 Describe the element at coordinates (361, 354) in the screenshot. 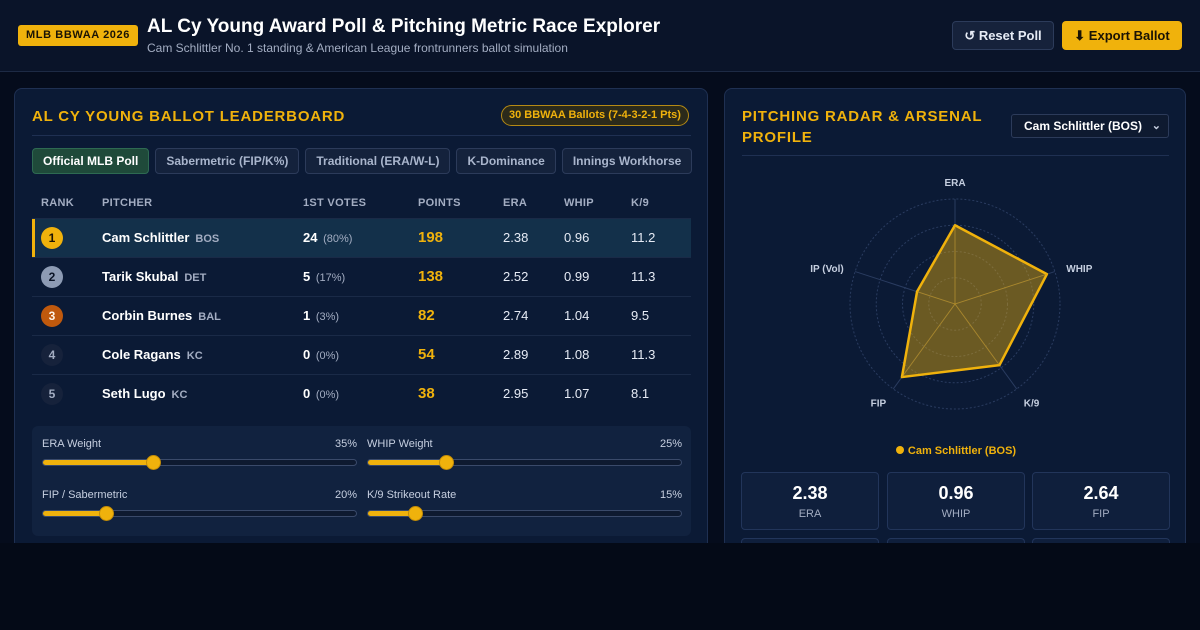

I see `table-row: 4 Cole Ragans KC 0 (0%) 54 2.89 1.08 11.3` at that location.